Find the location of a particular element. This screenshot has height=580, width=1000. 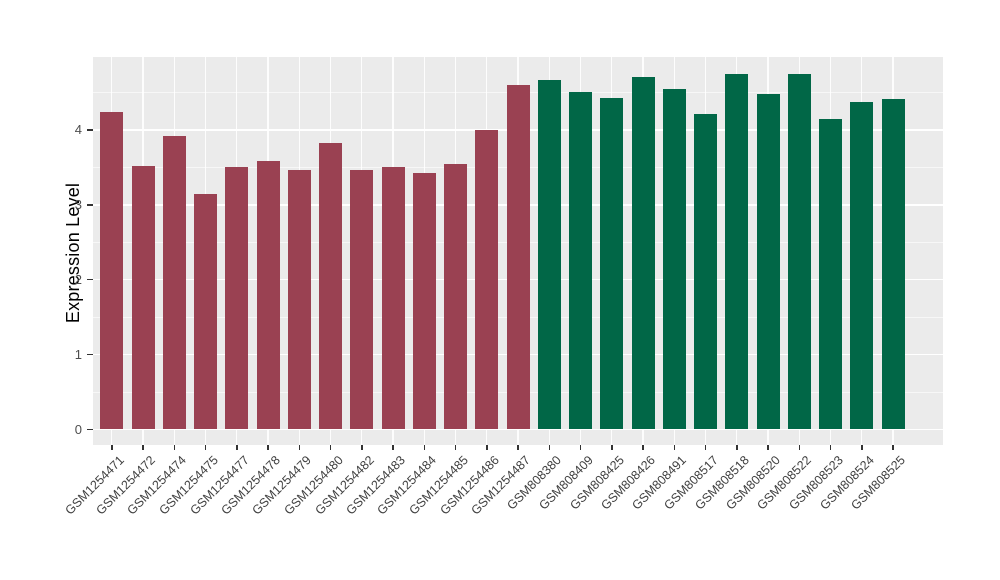

y-axis-tick-label: 2 is located at coordinates (78, 280).